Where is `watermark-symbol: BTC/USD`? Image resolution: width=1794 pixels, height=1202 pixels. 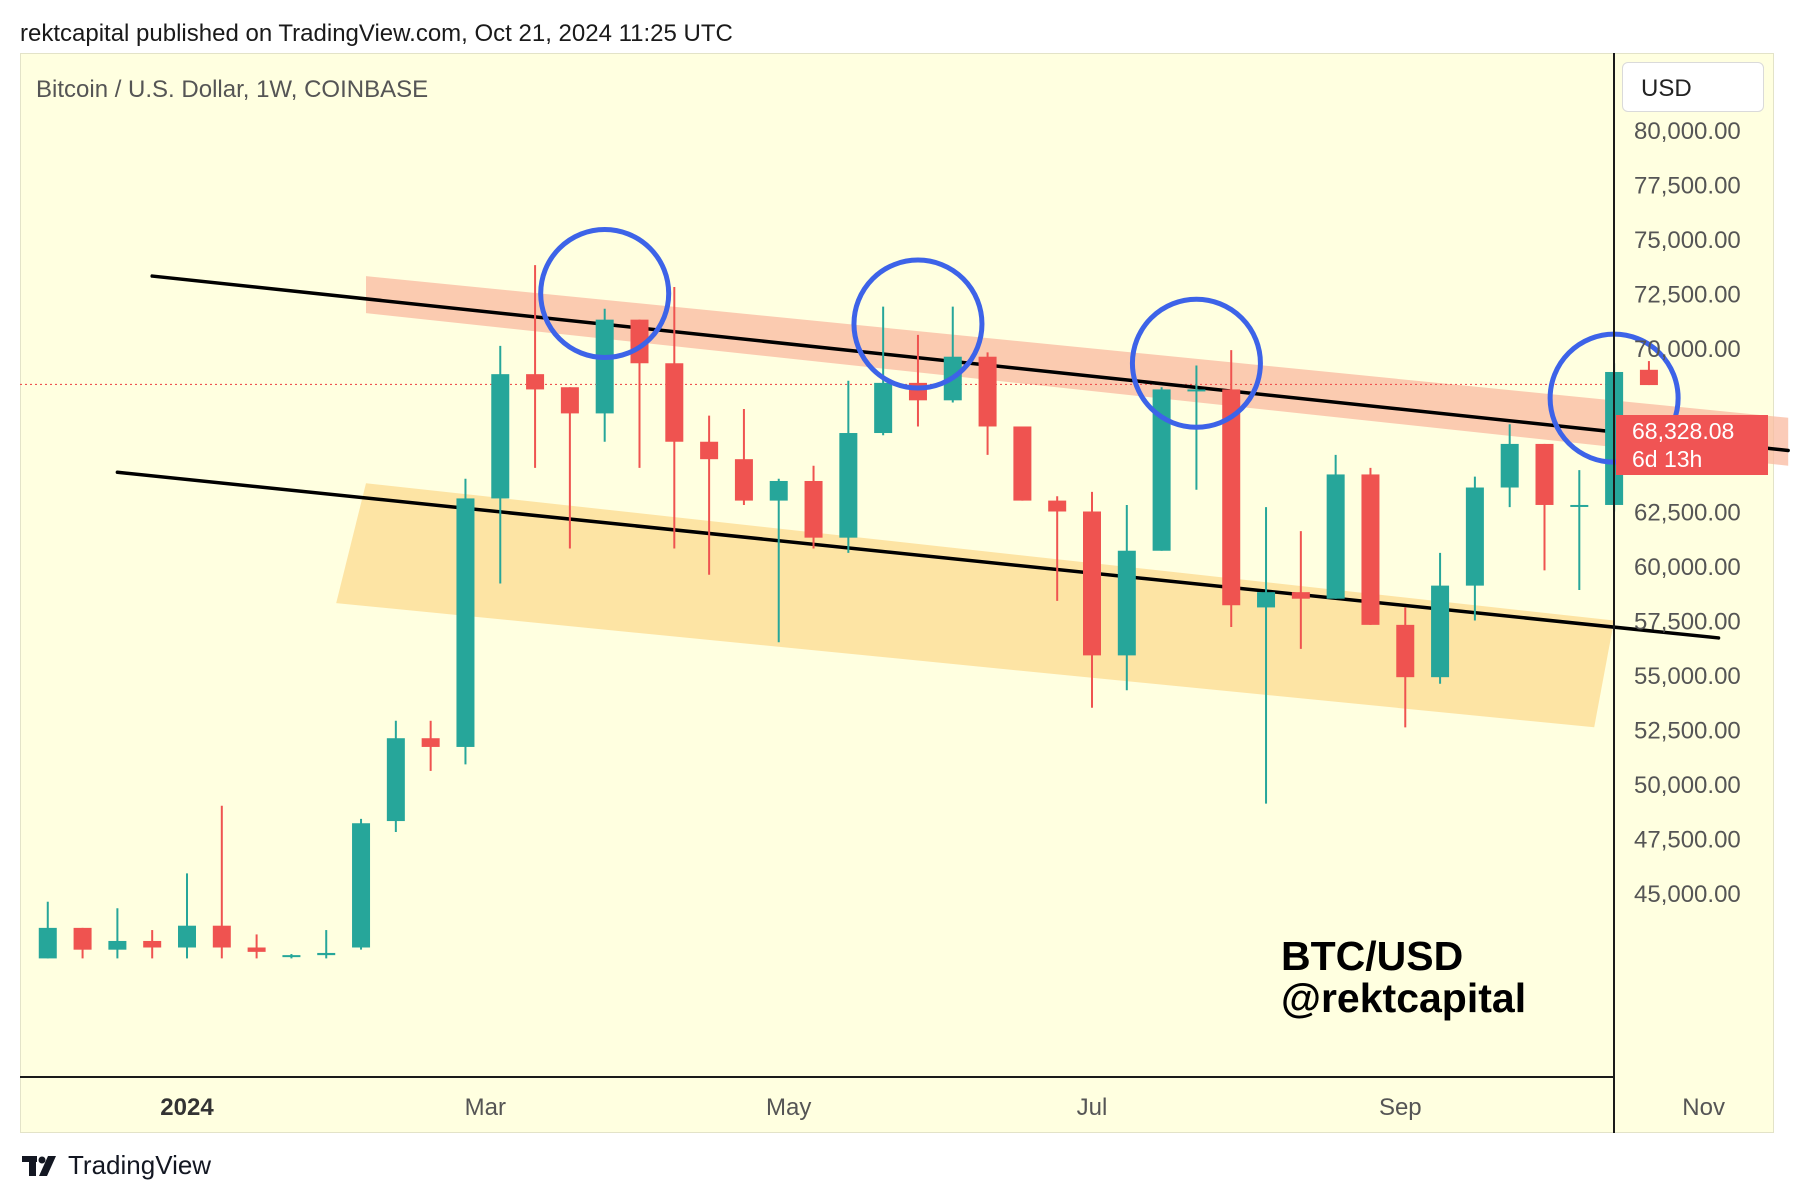
watermark-symbol: BTC/USD is located at coordinates (1372, 956).